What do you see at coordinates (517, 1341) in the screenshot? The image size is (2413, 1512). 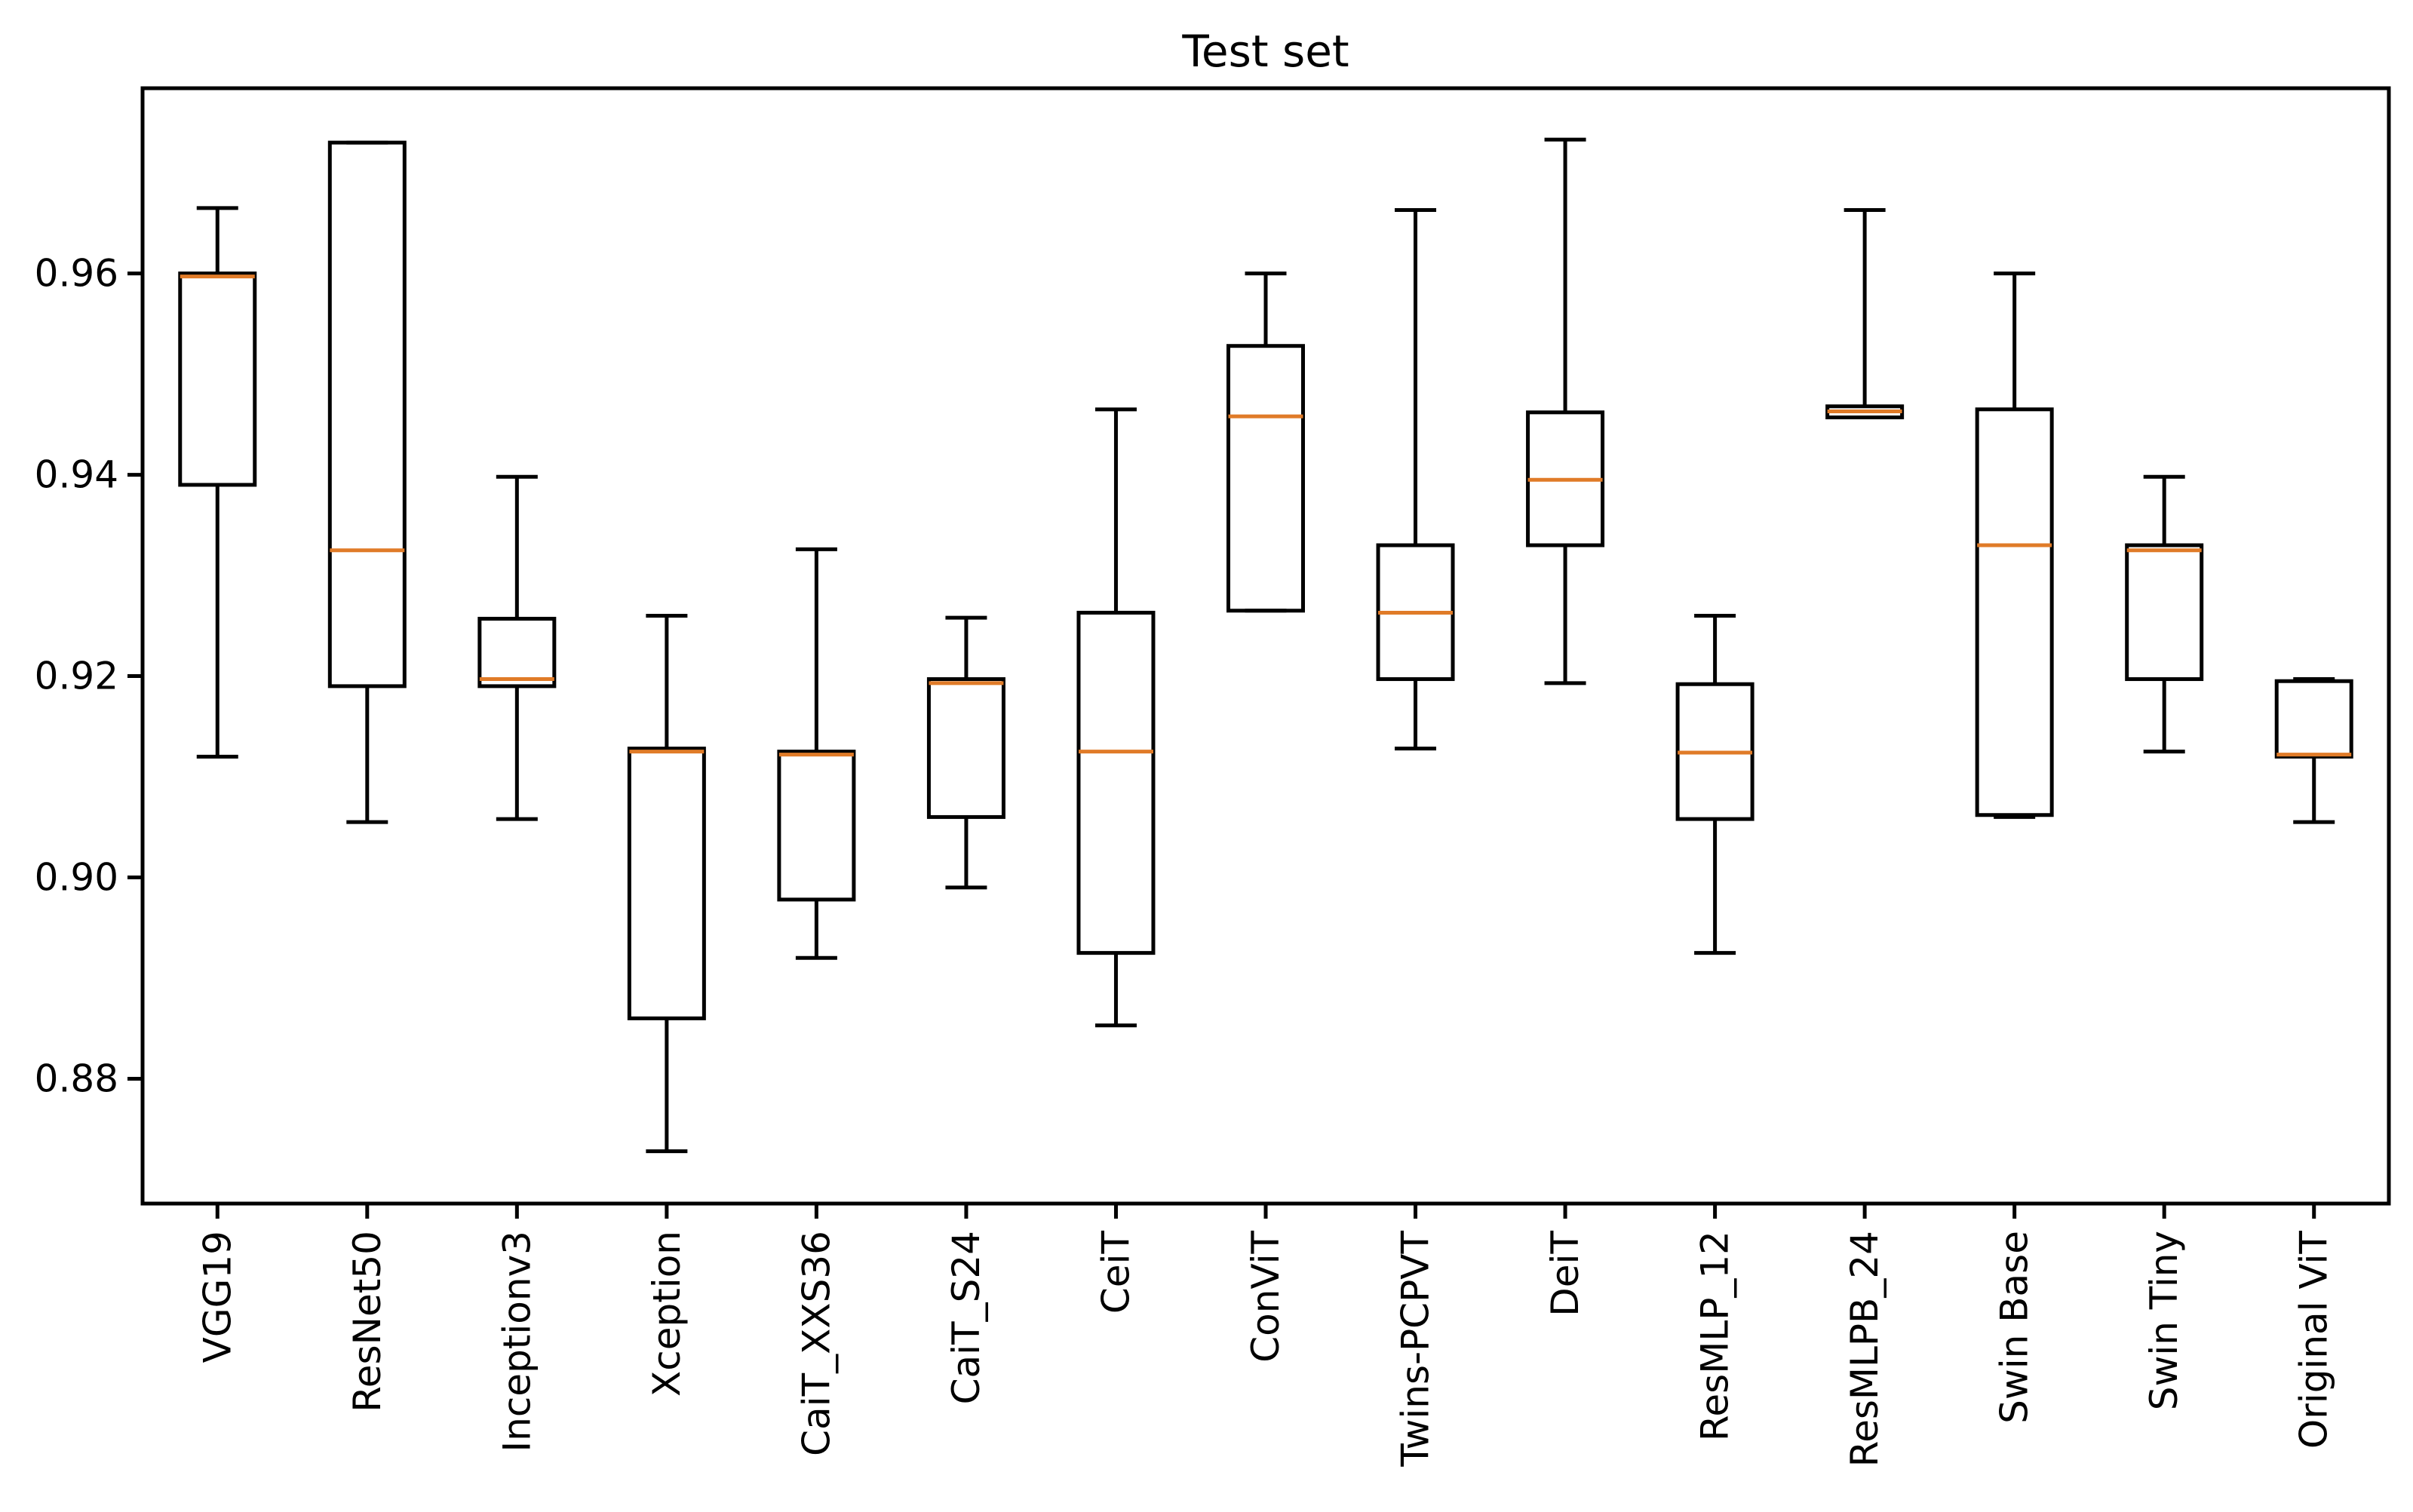 I see `x-tick-label: Inceptionv3` at bounding box center [517, 1341].